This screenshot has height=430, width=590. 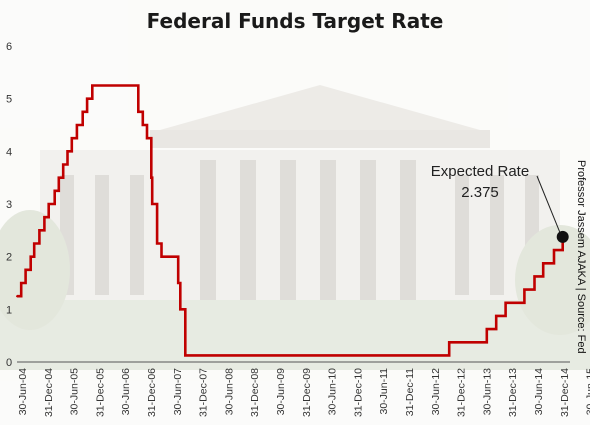 I want to click on x-tick-label: 31-Dec-05, so click(x=100, y=392).